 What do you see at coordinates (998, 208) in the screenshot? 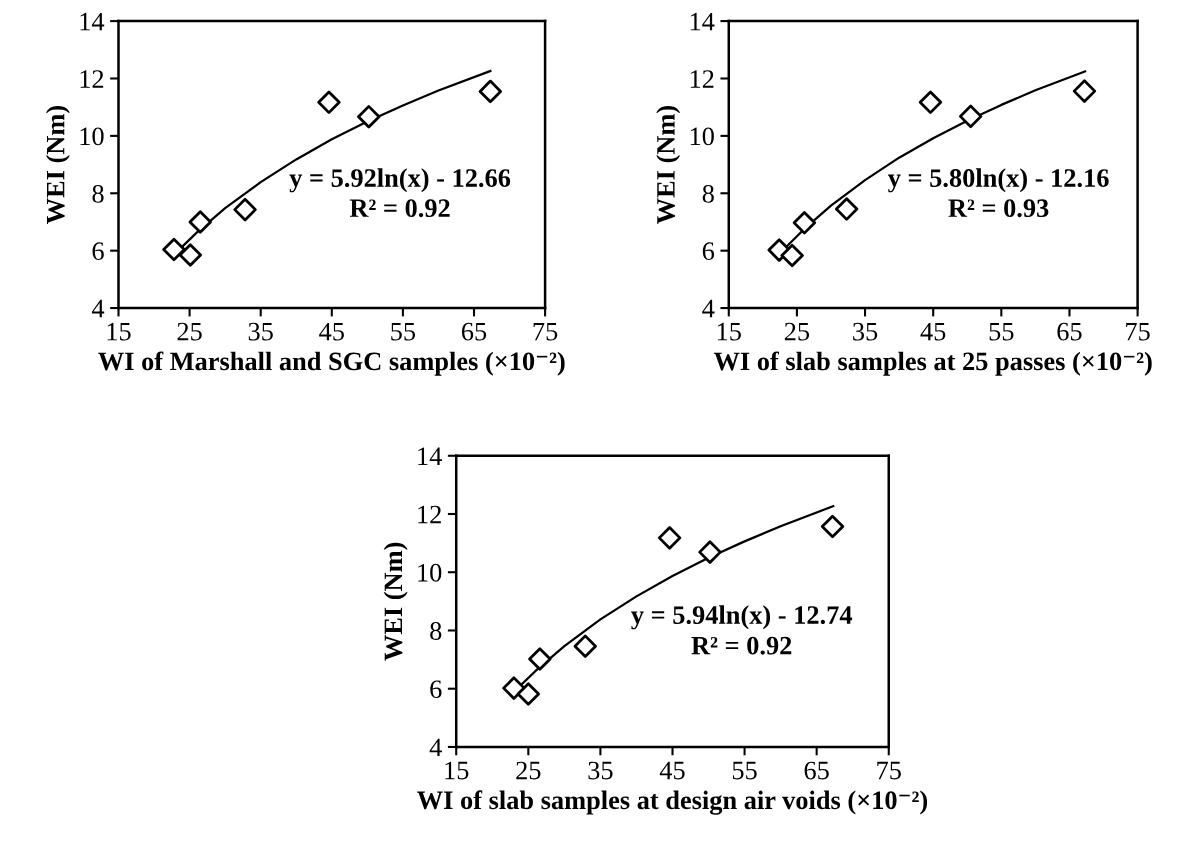
I see `annotation: R² = 0.93` at bounding box center [998, 208].